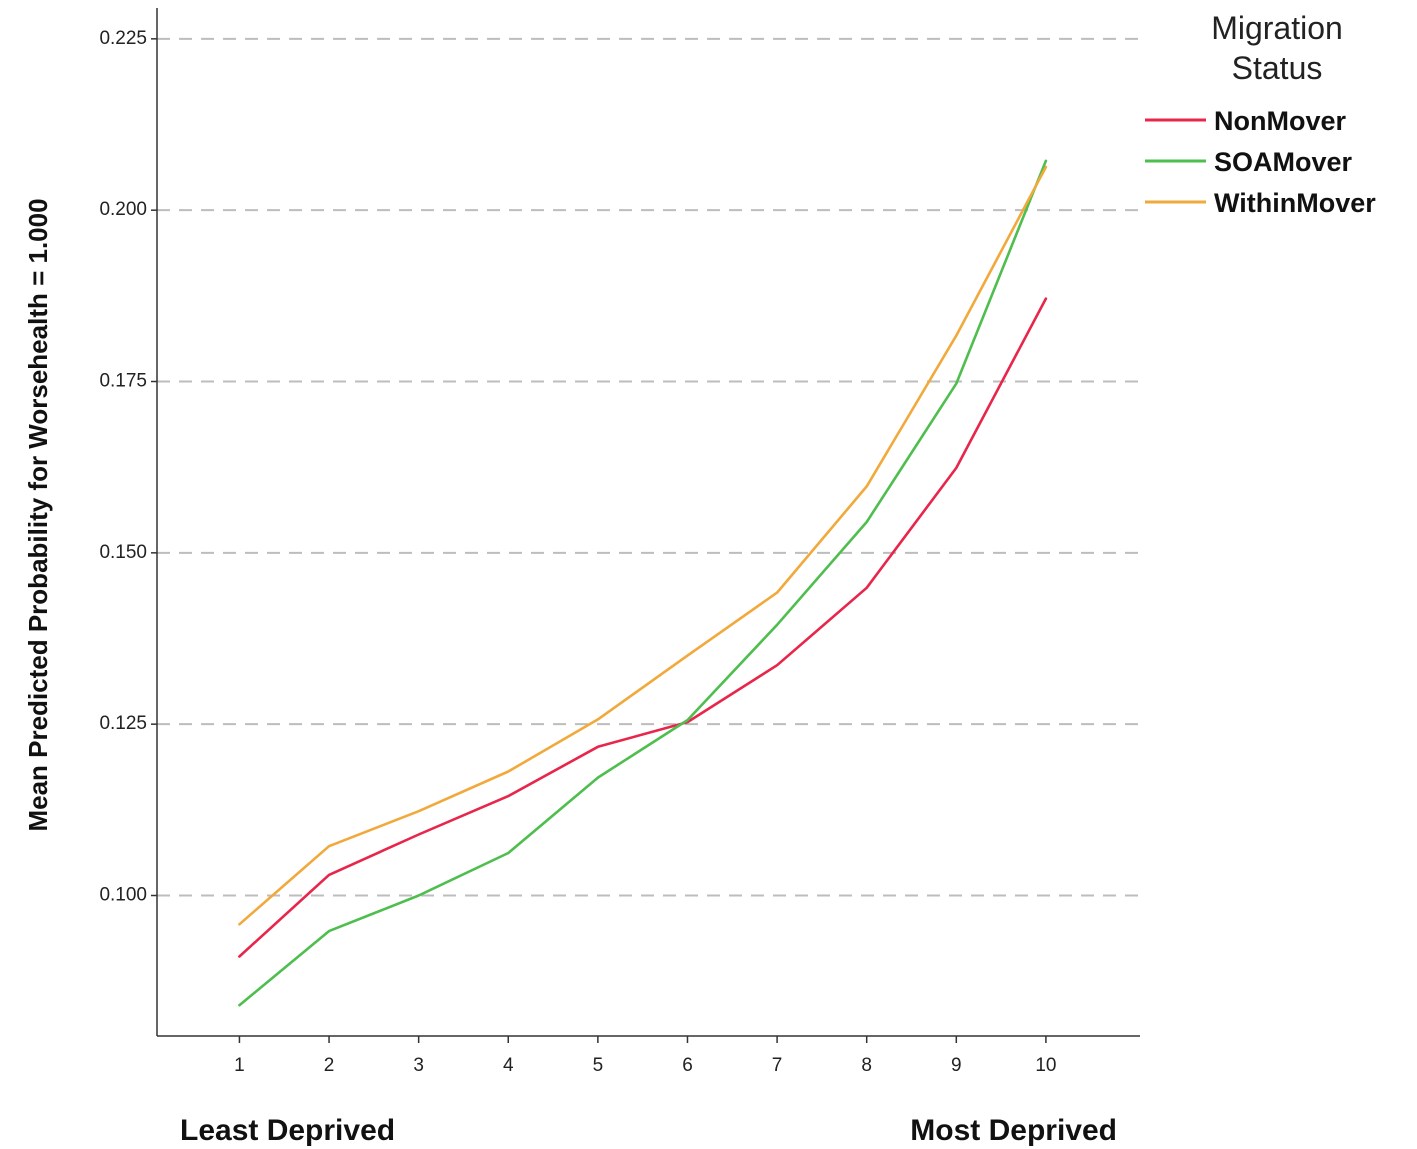 Image resolution: width=1417 pixels, height=1149 pixels. I want to click on legend-label: SOAMover, so click(1283, 162).